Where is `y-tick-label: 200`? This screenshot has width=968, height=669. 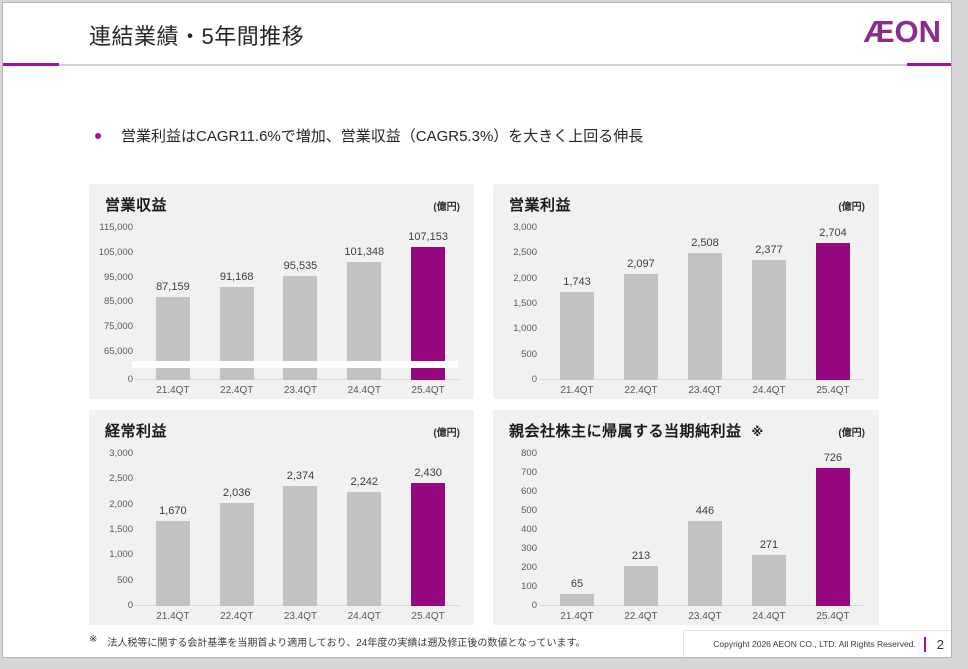
y-tick-label: 200 is located at coordinates (529, 567).